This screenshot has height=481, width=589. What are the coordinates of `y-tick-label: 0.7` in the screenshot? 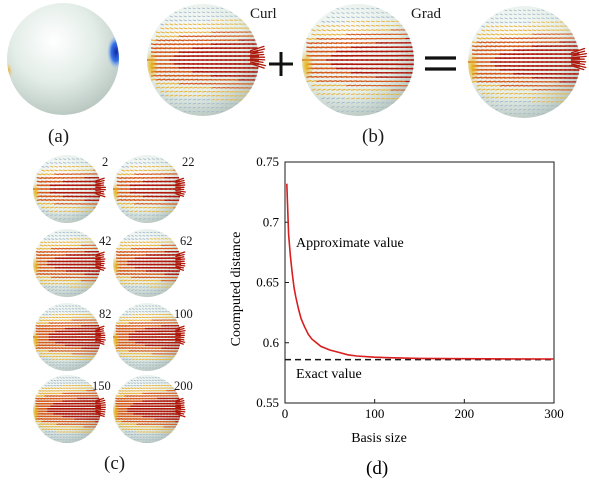 It's located at (271, 221).